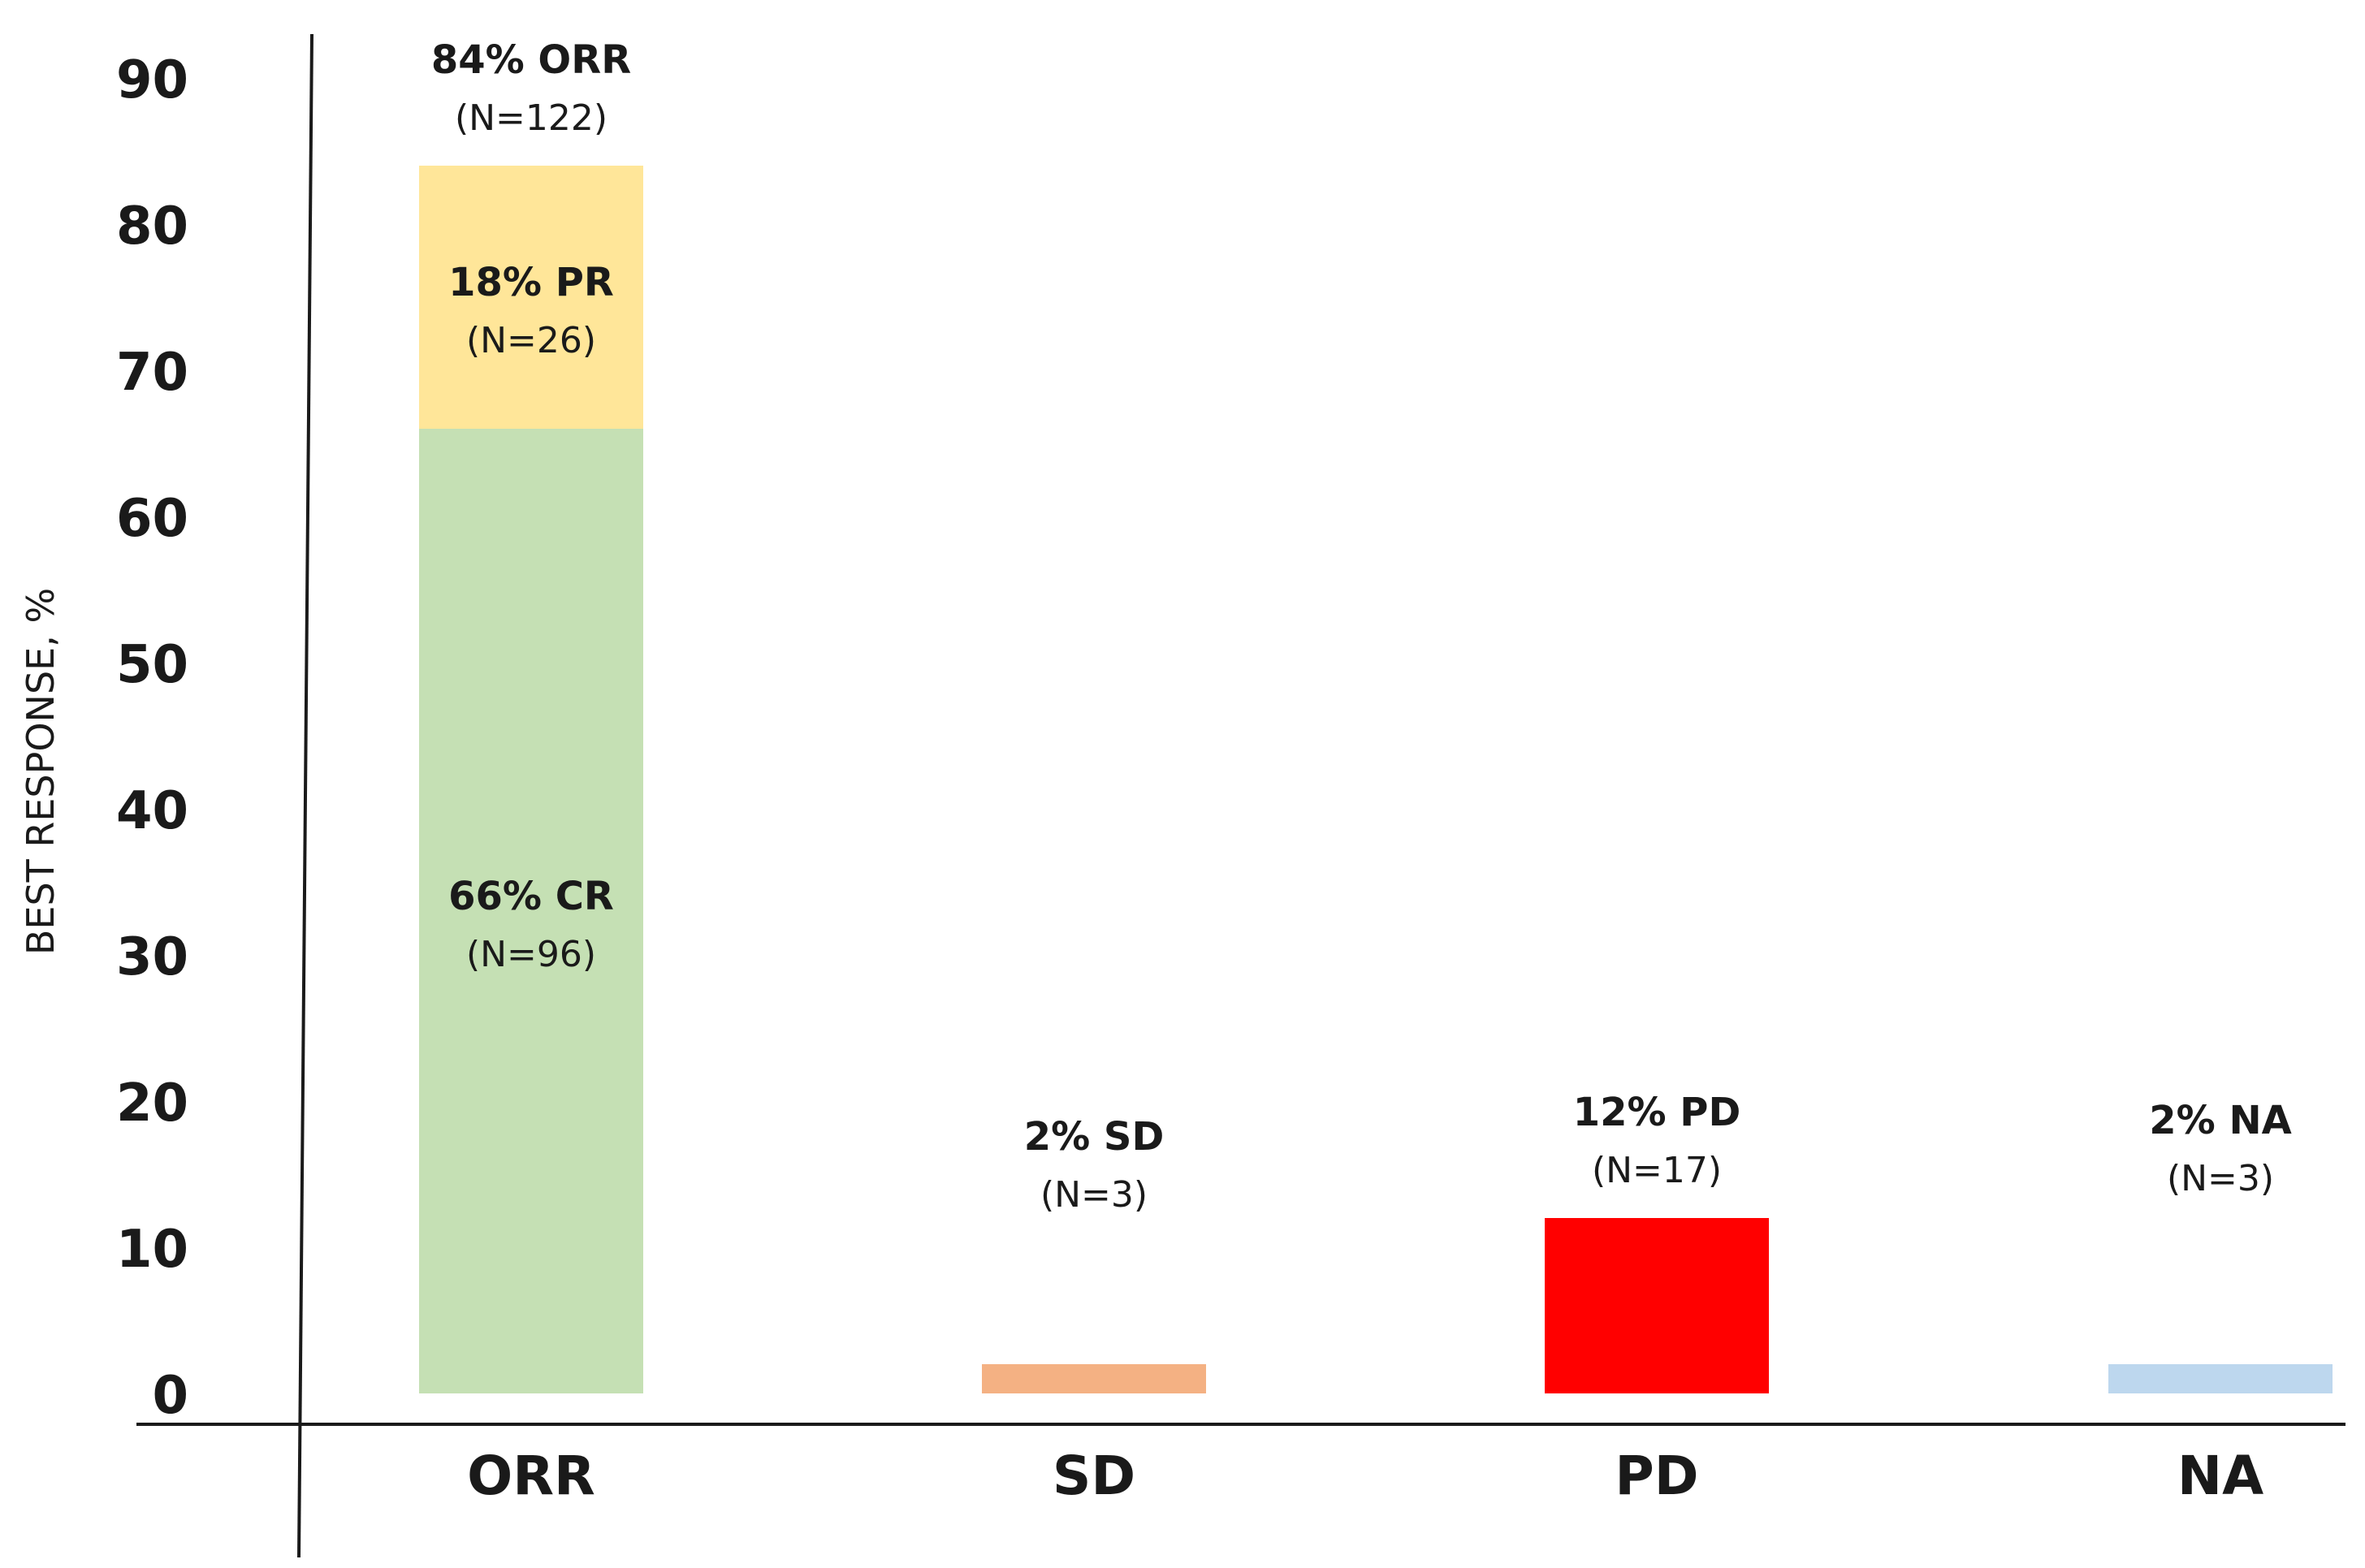  What do you see at coordinates (2220, 1476) in the screenshot?
I see `x-category-label: NA` at bounding box center [2220, 1476].